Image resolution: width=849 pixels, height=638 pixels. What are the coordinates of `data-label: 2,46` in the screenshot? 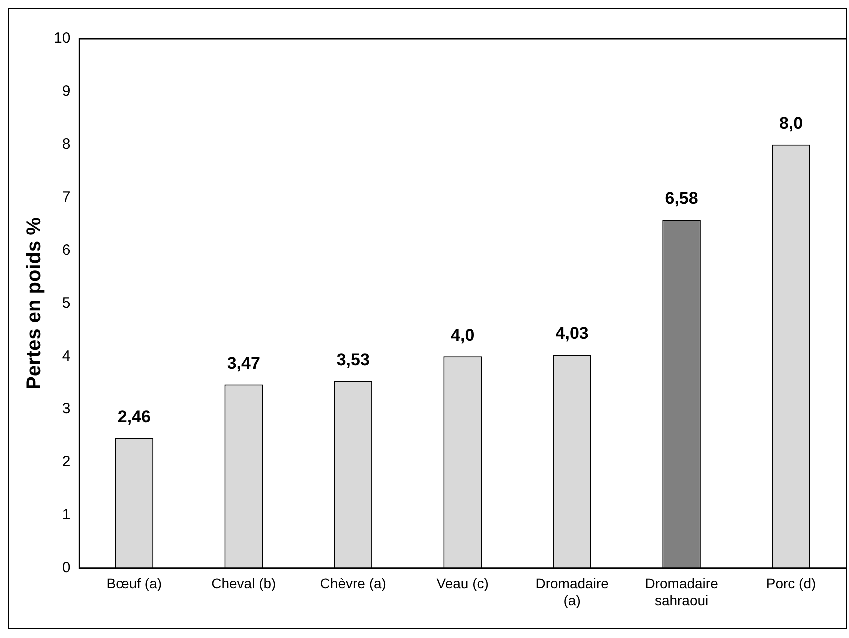 It's located at (134, 416).